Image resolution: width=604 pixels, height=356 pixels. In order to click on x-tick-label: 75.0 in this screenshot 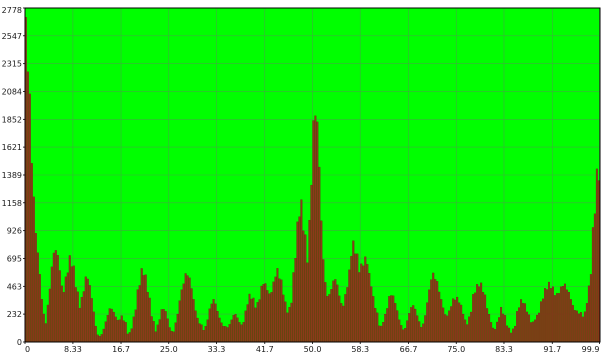, I will do `click(456, 349)`.